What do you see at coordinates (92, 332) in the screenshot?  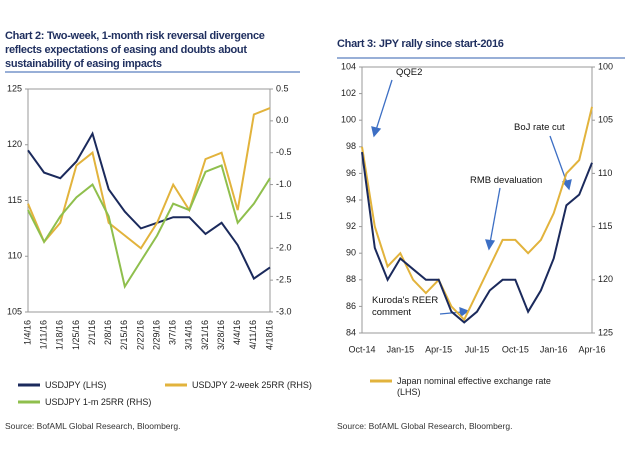 I see `x-tick-label: 2/1/16` at bounding box center [92, 332].